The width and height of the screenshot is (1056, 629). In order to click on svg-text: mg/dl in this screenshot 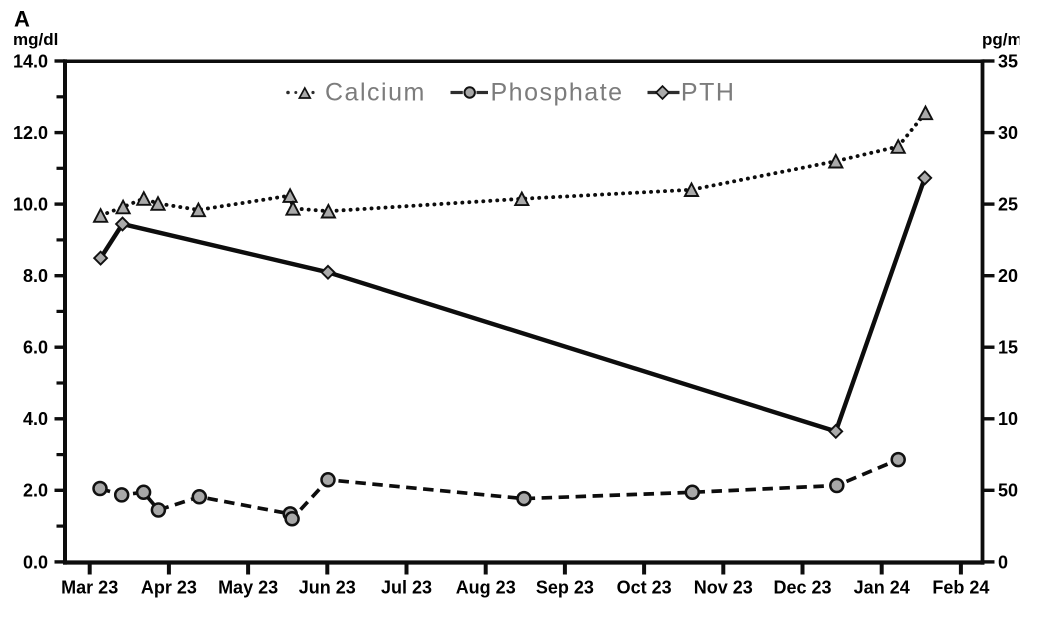, I will do `click(35, 39)`.